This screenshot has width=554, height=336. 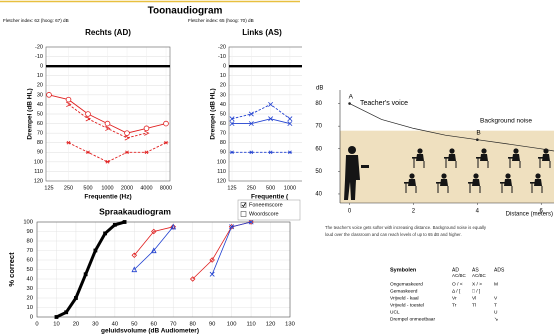 What do you see at coordinates (474, 305) in the screenshot?
I see `symbol-cell: Tl` at bounding box center [474, 305].